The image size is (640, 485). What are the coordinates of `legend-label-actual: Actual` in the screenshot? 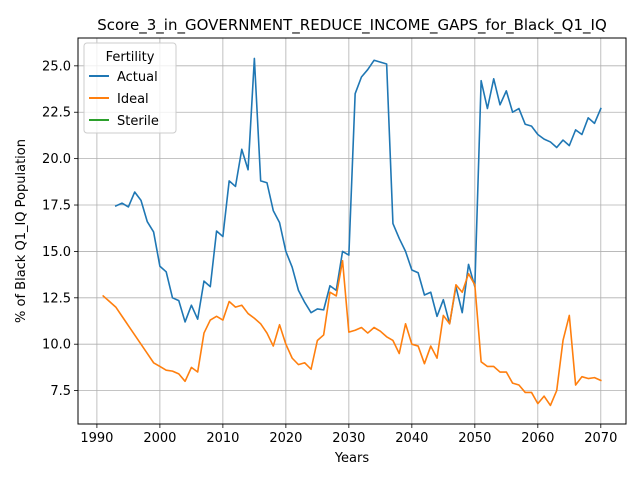 It's located at (137, 77).